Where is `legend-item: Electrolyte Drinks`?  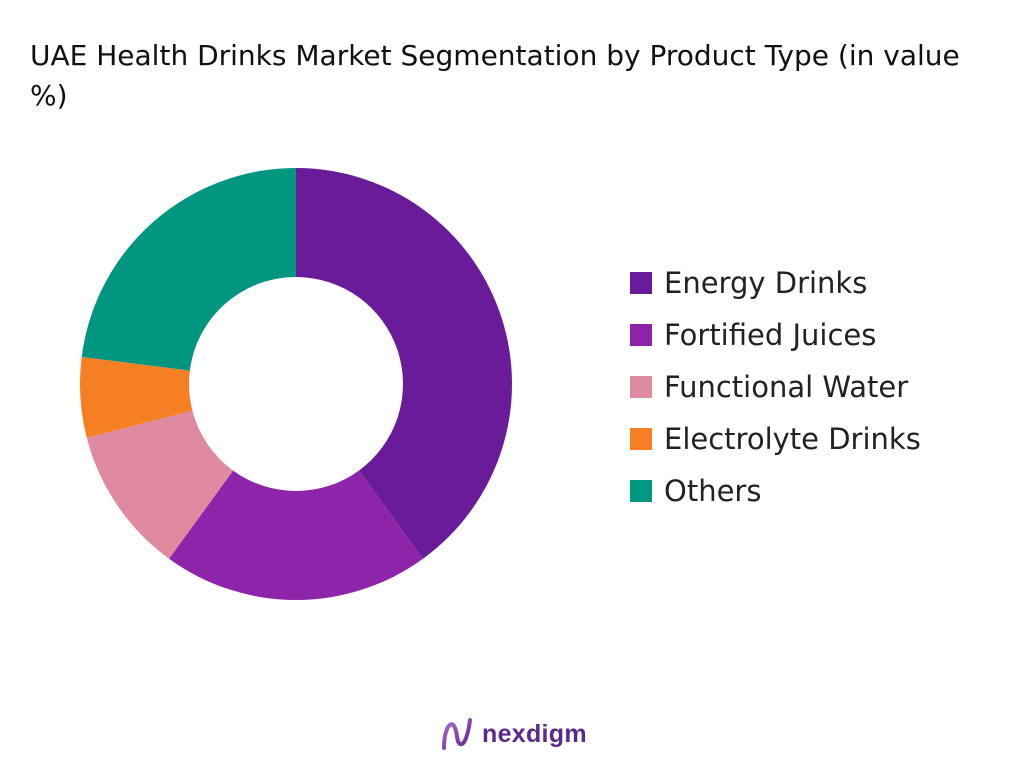 legend-item: Electrolyte Drinks is located at coordinates (775, 439).